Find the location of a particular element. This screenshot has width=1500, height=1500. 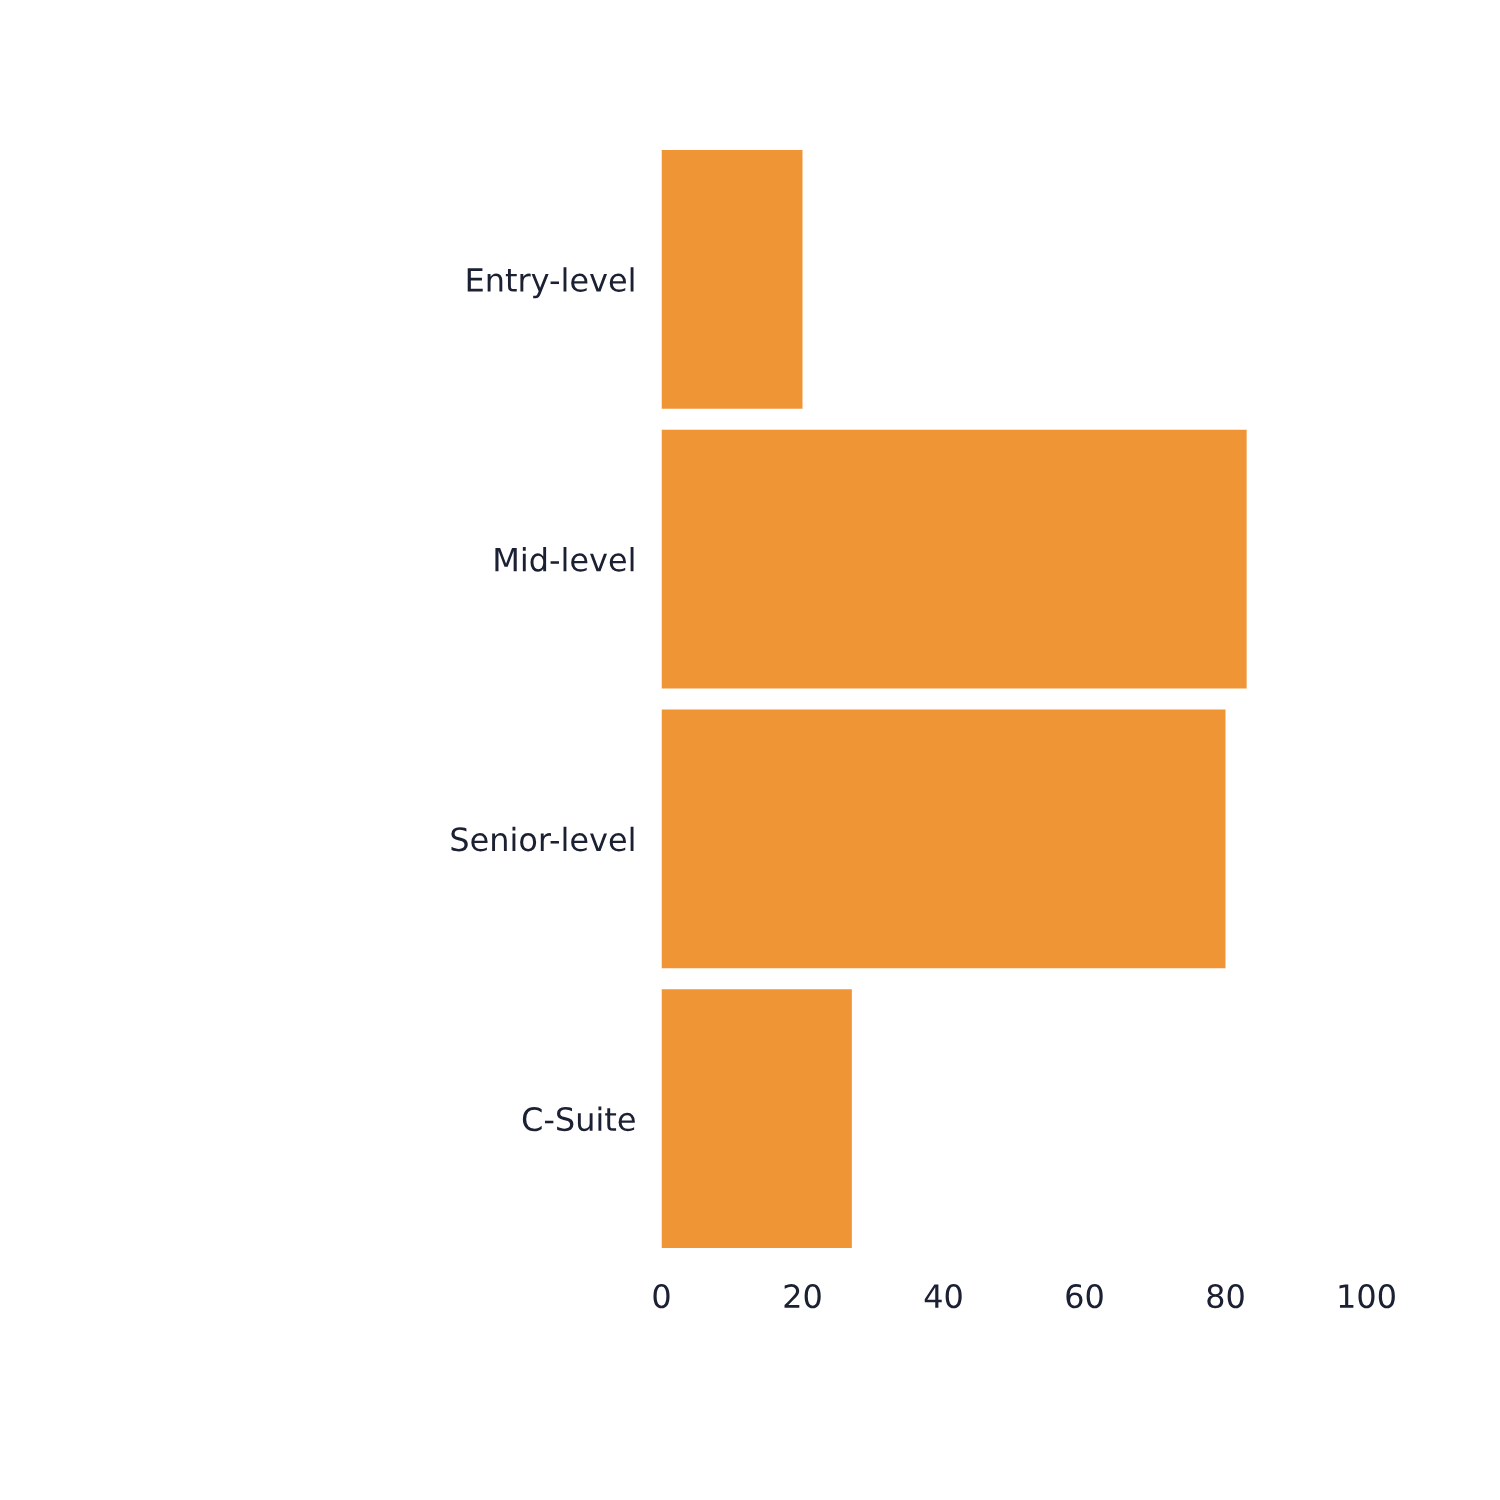

x-tick-label: 40 is located at coordinates (943, 1296).